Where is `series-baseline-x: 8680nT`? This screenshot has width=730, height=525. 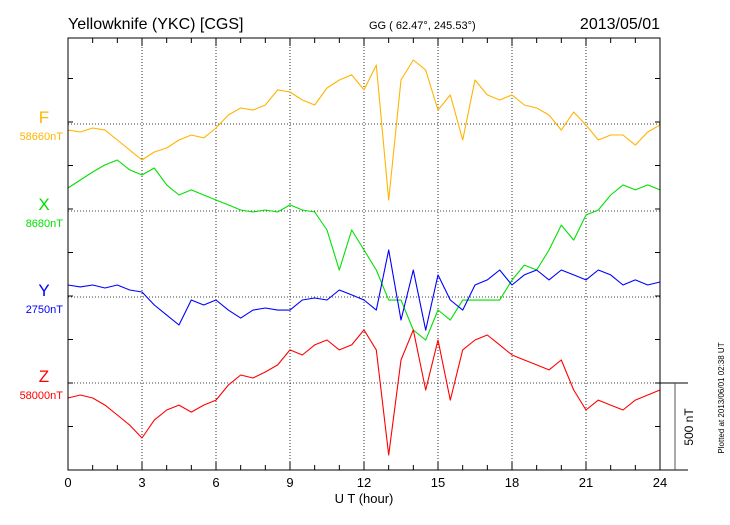
series-baseline-x: 8680nT is located at coordinates (45, 224).